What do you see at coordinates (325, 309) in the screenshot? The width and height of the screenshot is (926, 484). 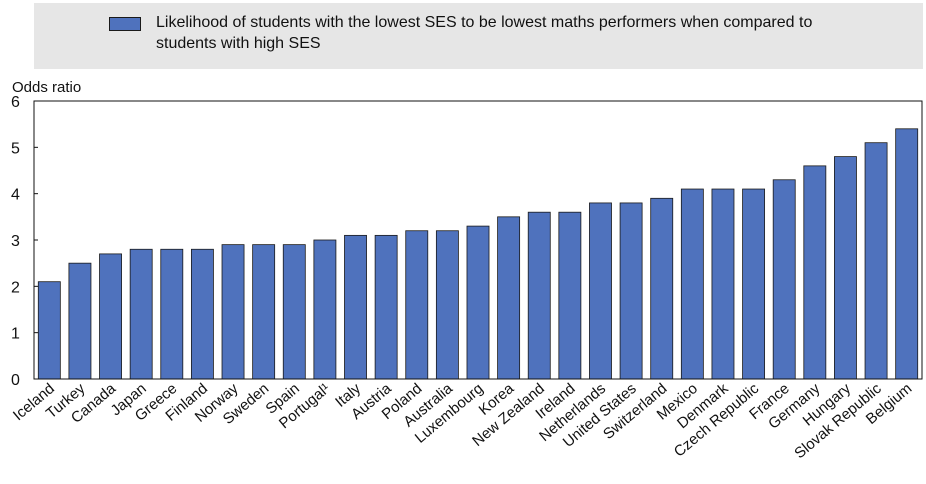 I see `bar-portugal` at bounding box center [325, 309].